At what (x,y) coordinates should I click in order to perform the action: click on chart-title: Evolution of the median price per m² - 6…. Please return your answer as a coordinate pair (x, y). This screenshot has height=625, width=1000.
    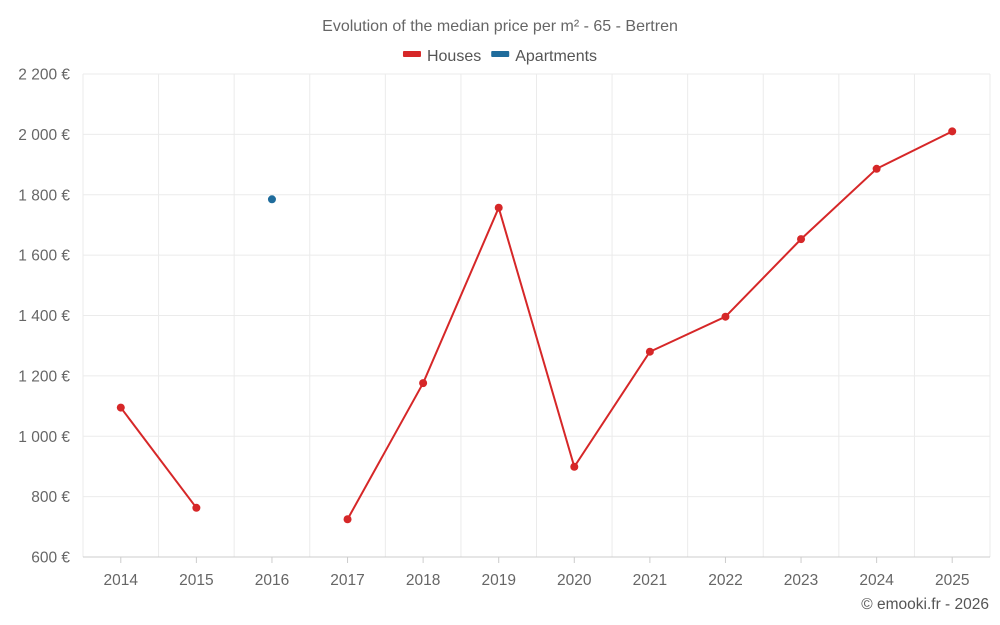
    Looking at the image, I should click on (500, 26).